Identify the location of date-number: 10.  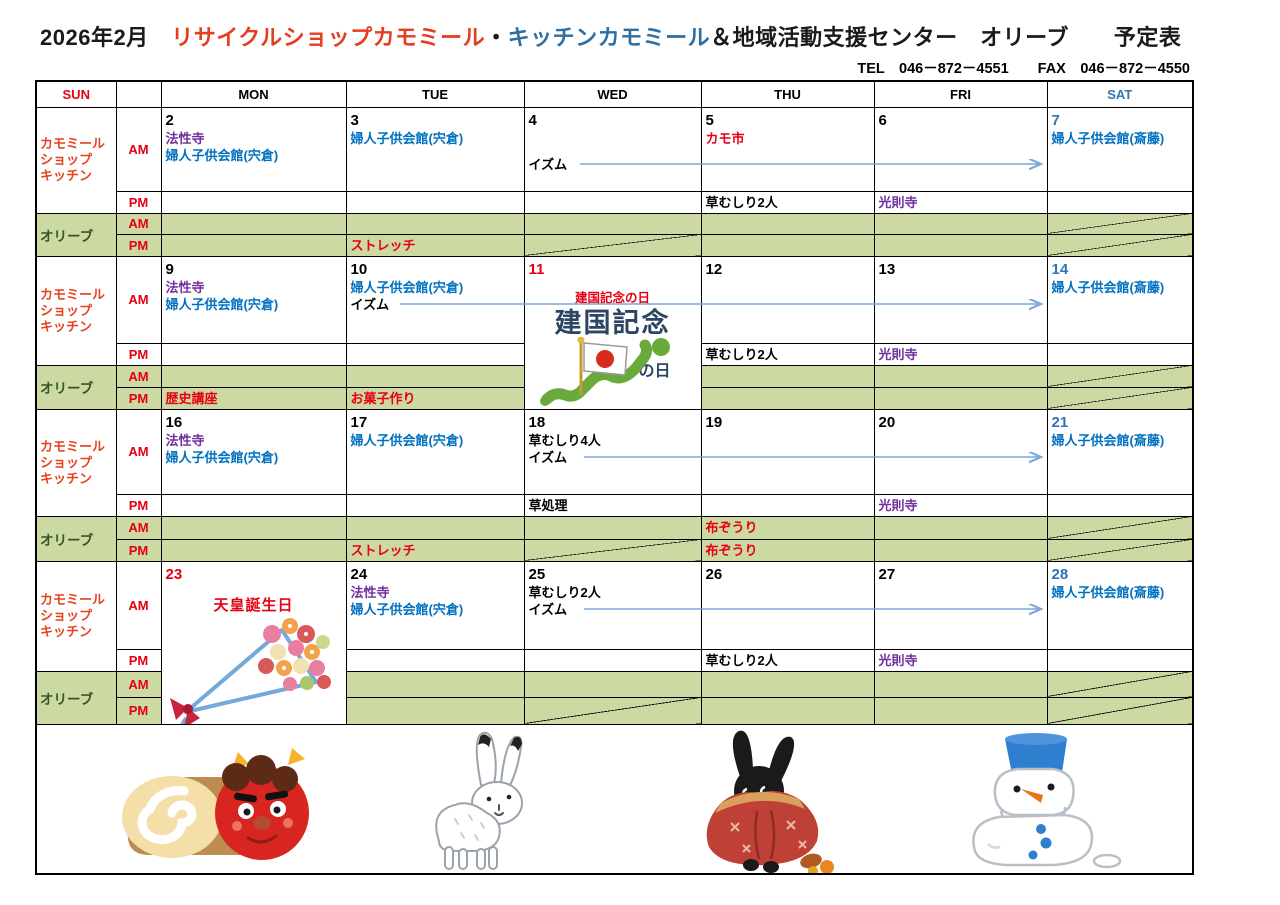
(359, 269).